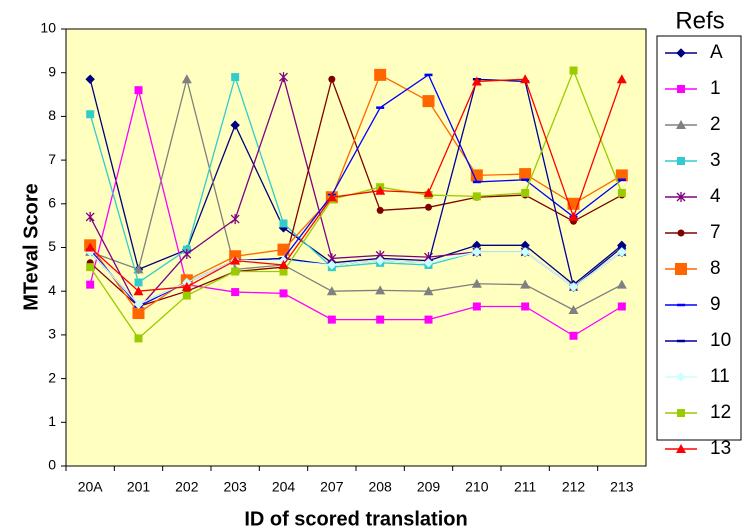  I want to click on legend-label: 1, so click(715, 88).